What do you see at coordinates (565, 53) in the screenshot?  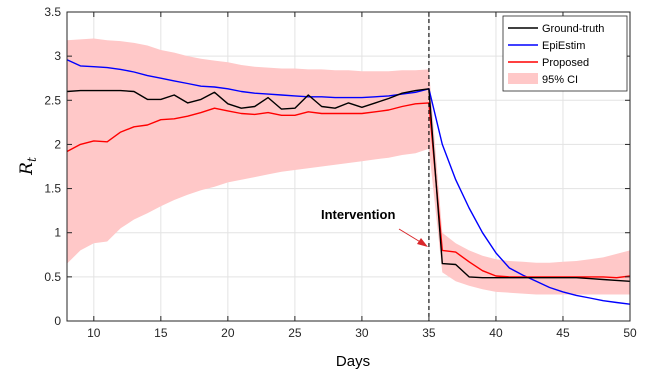 I see `legend: Ground-truth EpiEstim Proposed 95% CI` at bounding box center [565, 53].